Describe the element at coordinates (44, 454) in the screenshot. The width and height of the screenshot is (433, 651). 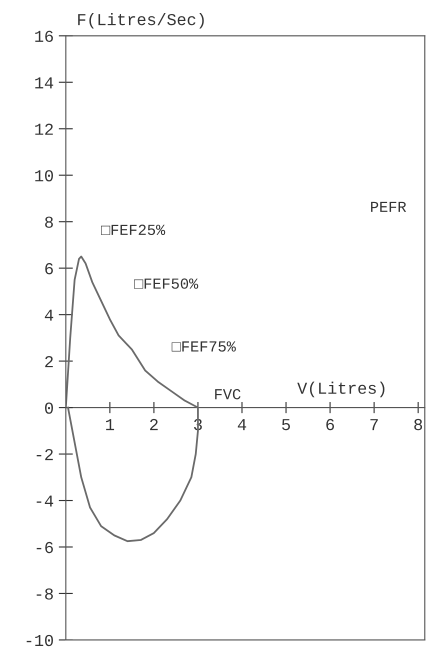
I see `y-tick-label: -2` at that location.